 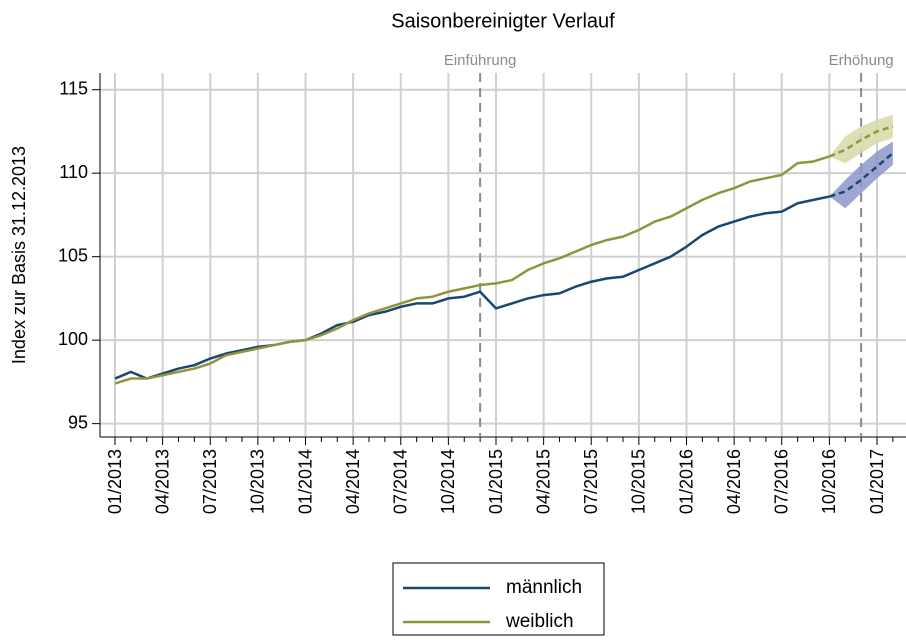 I want to click on chart-title: Saisonbereinigter Verlauf, so click(x=503, y=21).